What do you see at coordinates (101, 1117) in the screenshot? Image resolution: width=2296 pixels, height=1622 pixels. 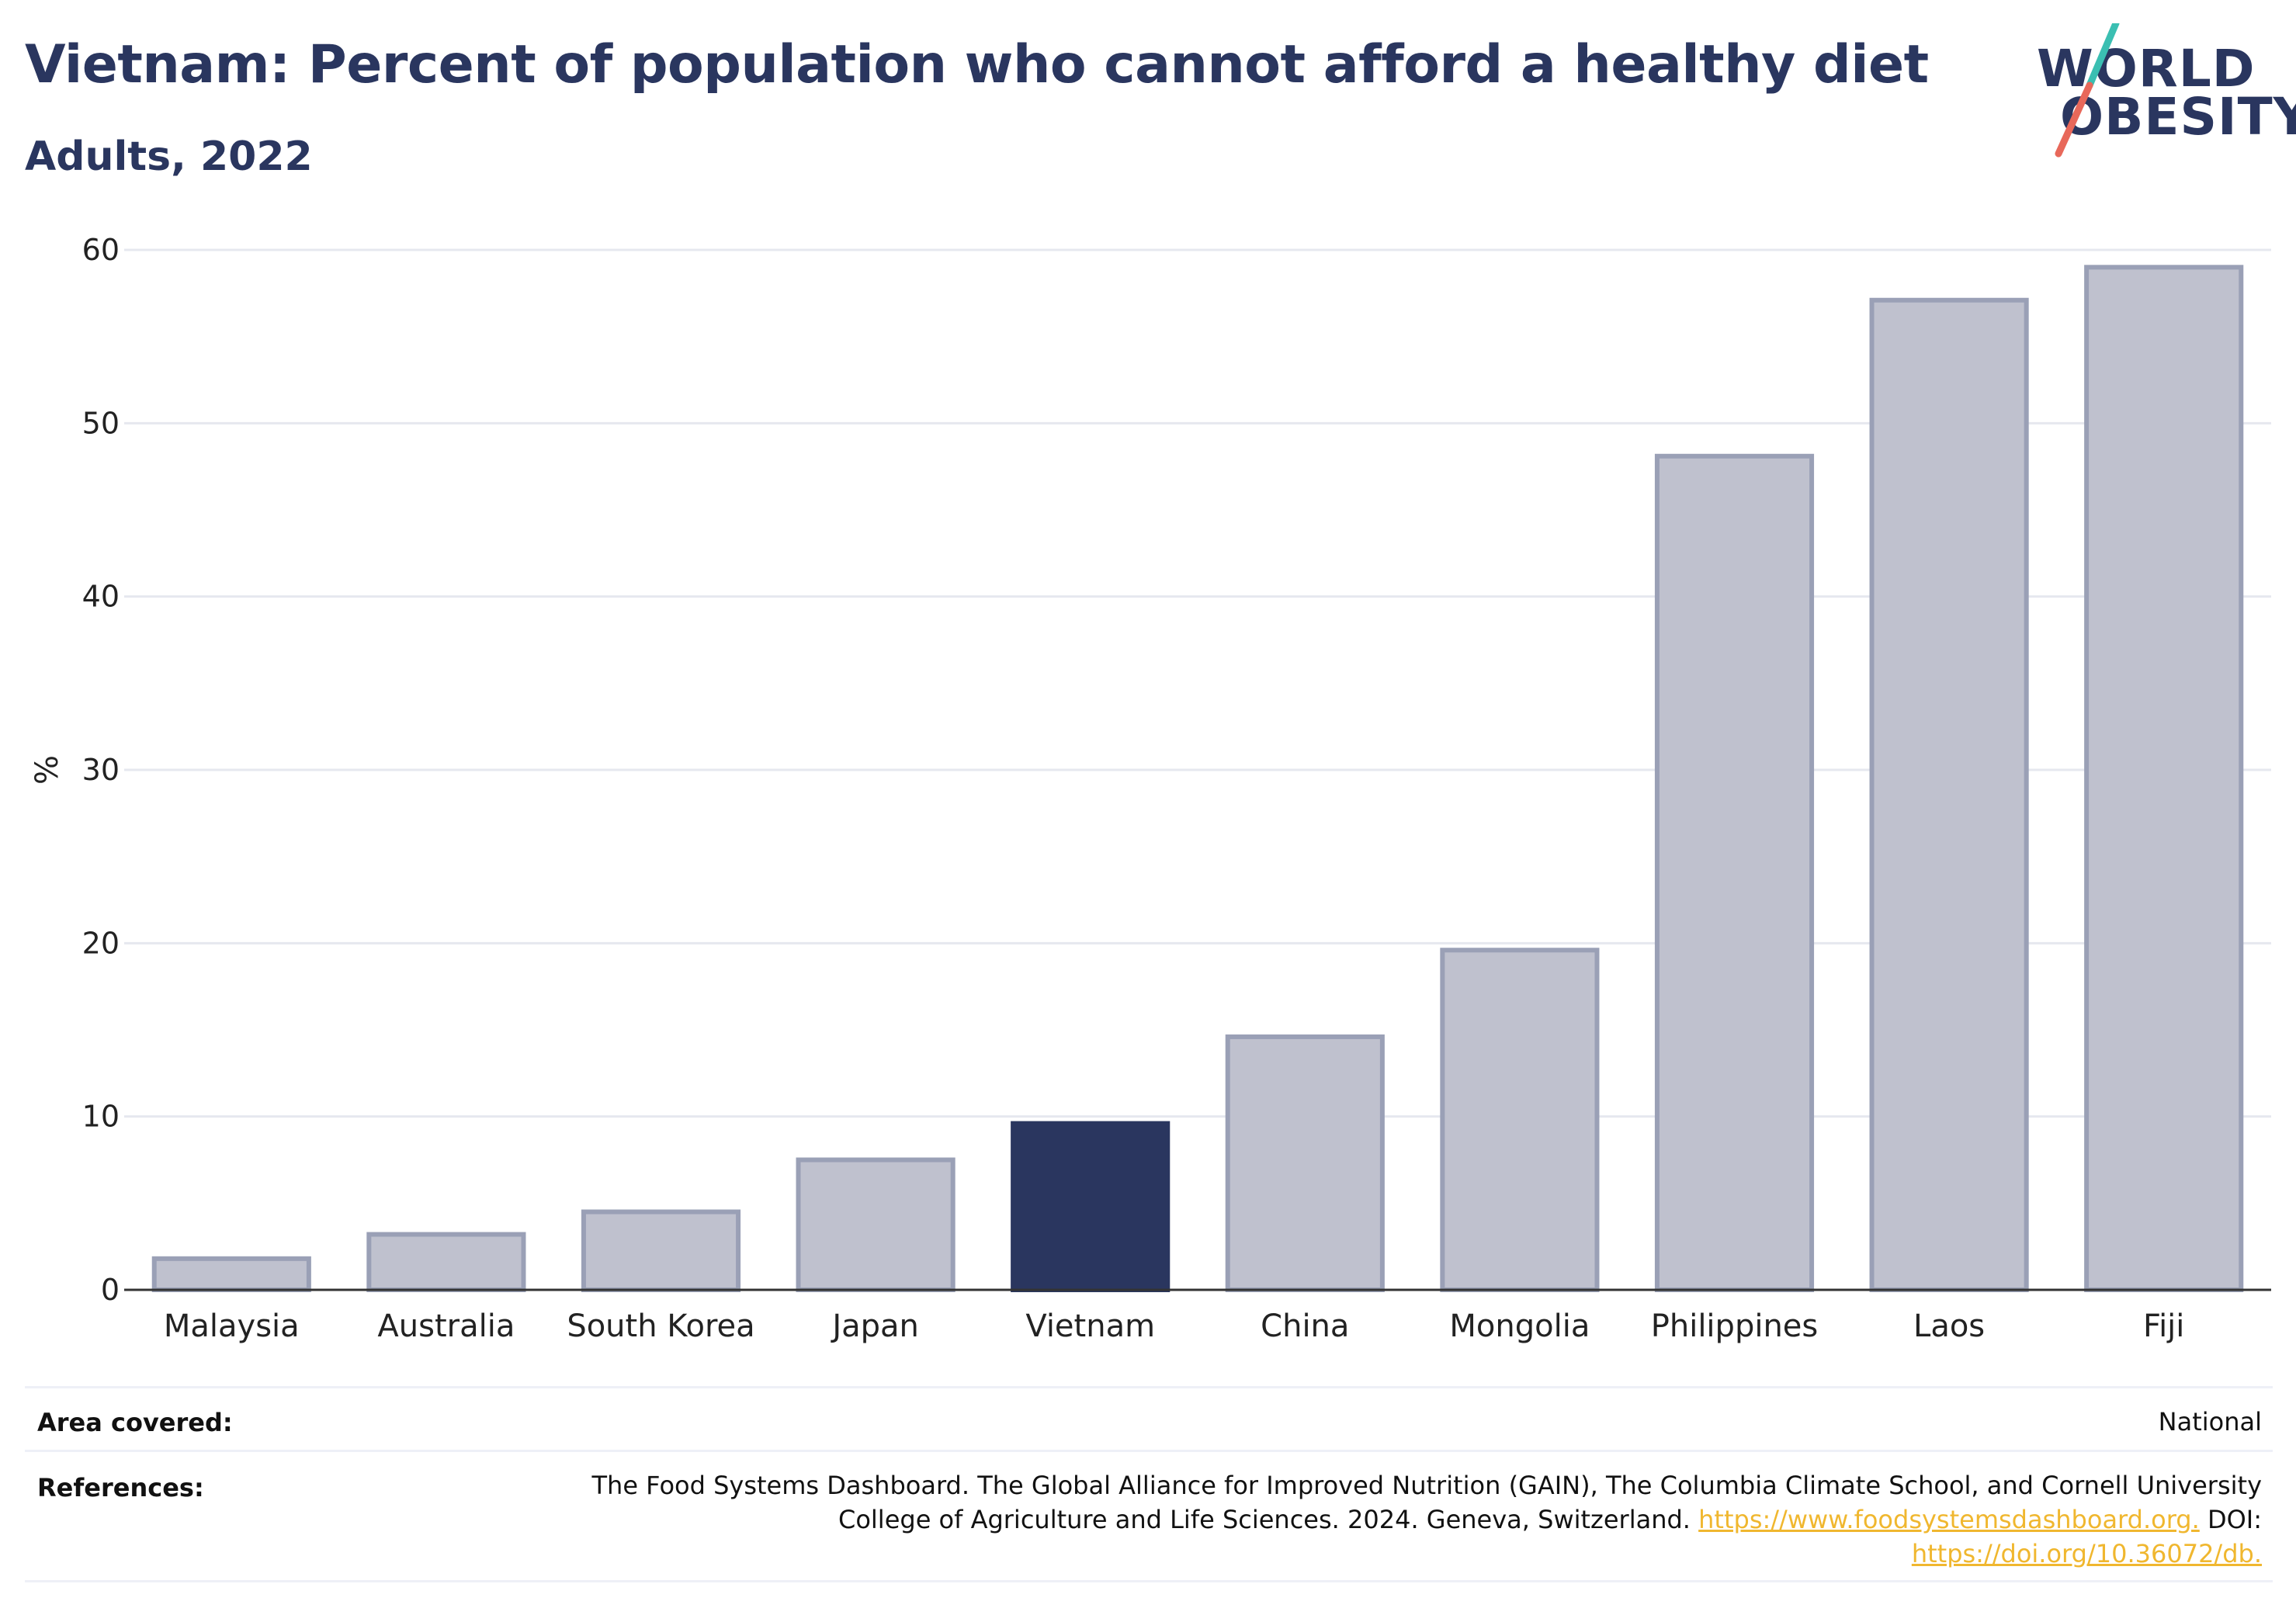 I see `y-tick-label: 10` at bounding box center [101, 1117].